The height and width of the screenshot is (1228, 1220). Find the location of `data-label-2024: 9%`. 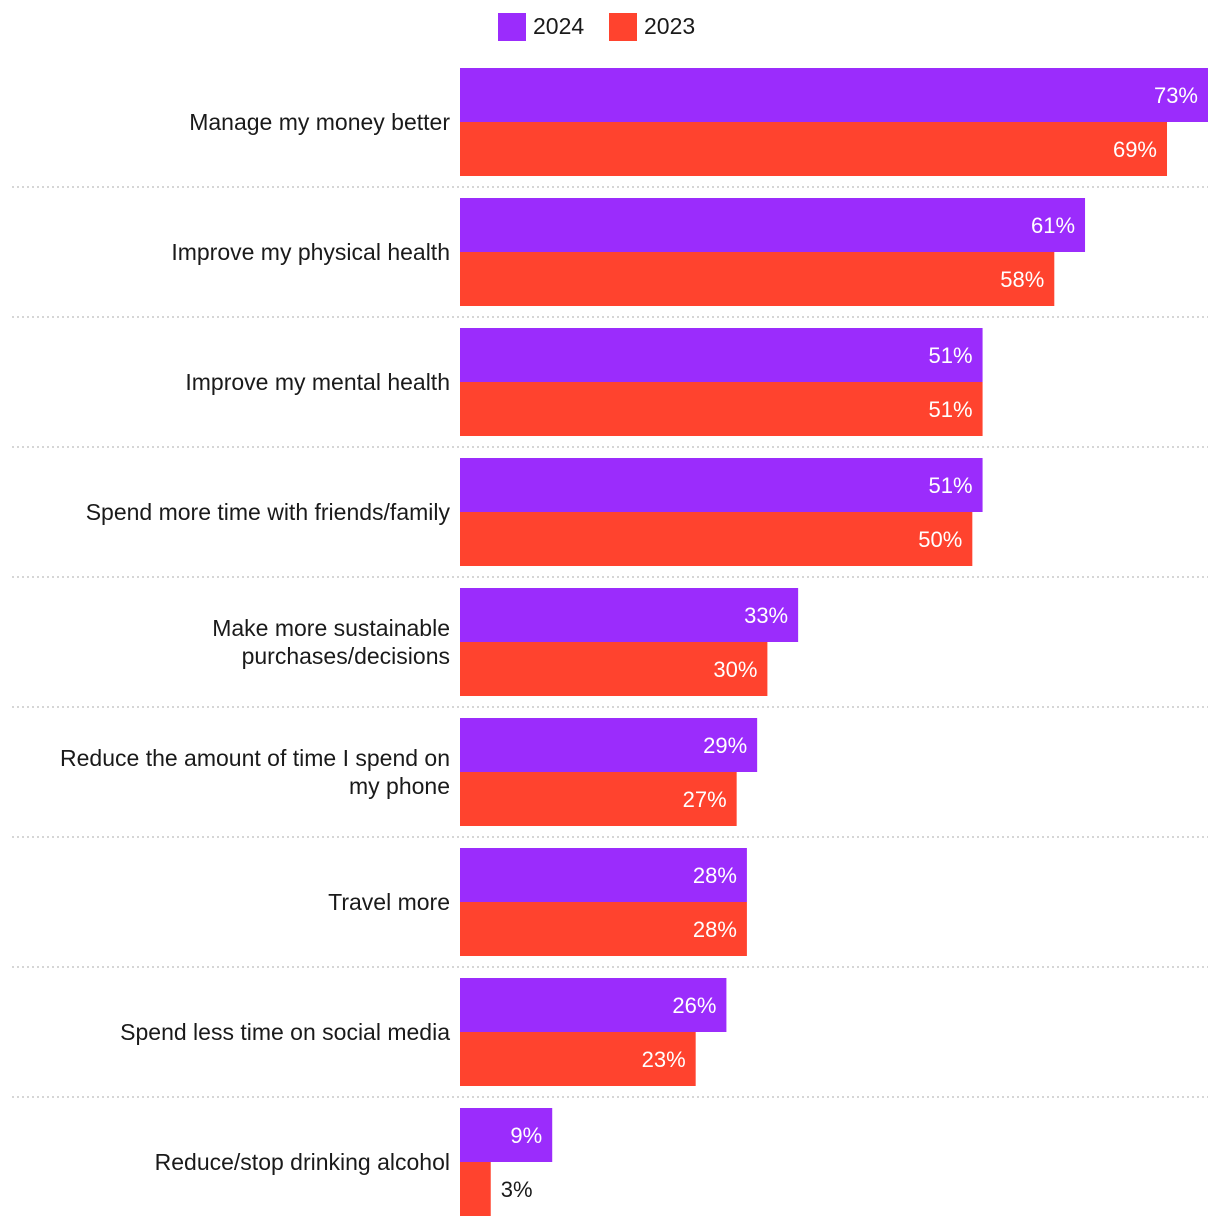

data-label-2024: 9% is located at coordinates (526, 1135).